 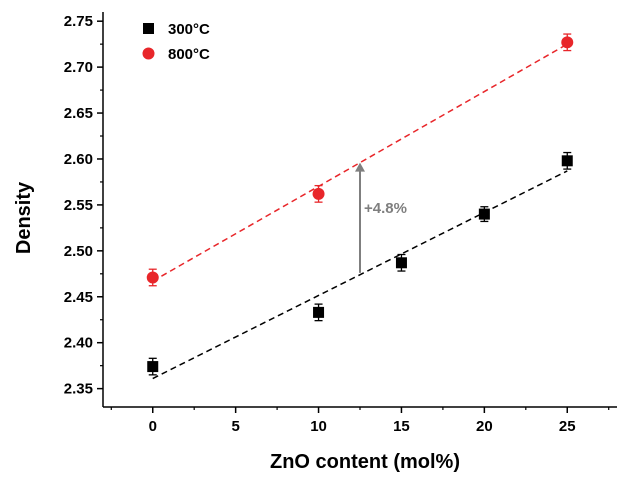 What do you see at coordinates (78, 343) in the screenshot?
I see `y-tick-label: 2.40` at bounding box center [78, 343].